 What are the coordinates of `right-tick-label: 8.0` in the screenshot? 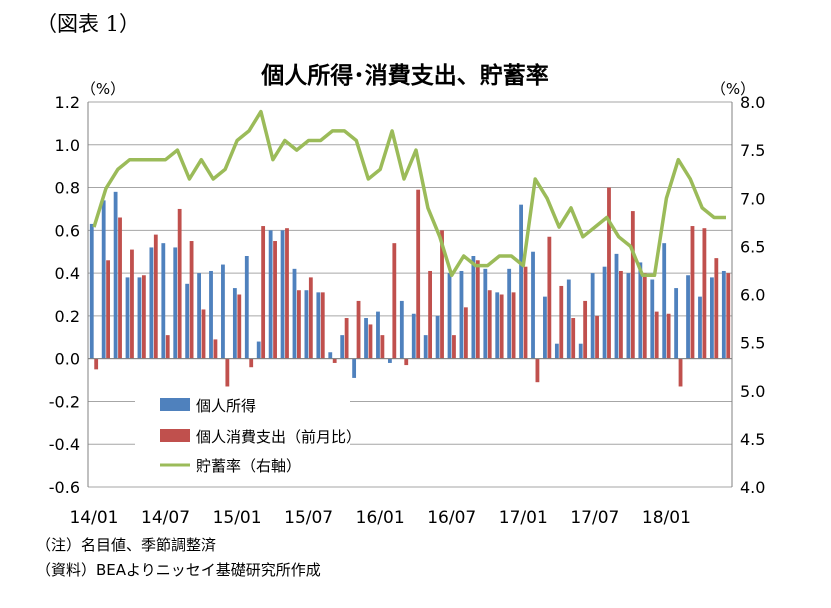 It's located at (752, 102).